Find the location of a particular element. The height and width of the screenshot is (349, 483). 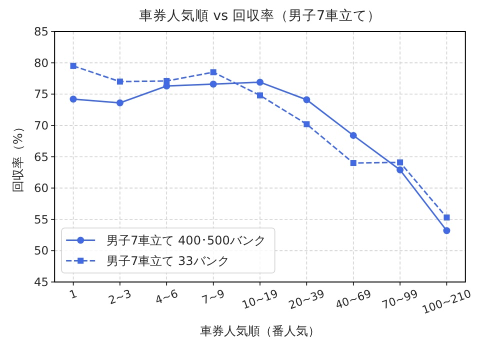

y-tick-label: 75 is located at coordinates (41, 94).